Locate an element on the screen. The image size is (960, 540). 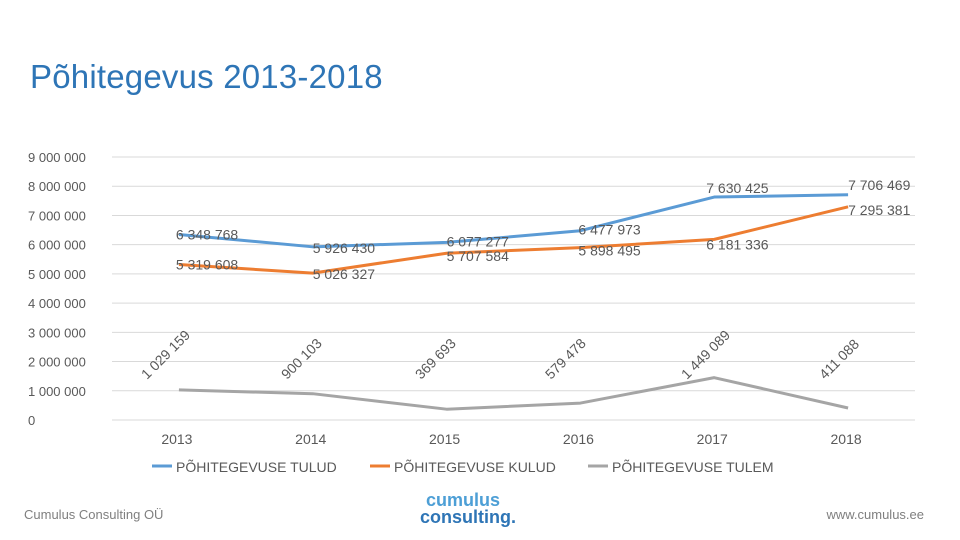
page-title: Põhitegevus 2013-2018 is located at coordinates (206, 76).